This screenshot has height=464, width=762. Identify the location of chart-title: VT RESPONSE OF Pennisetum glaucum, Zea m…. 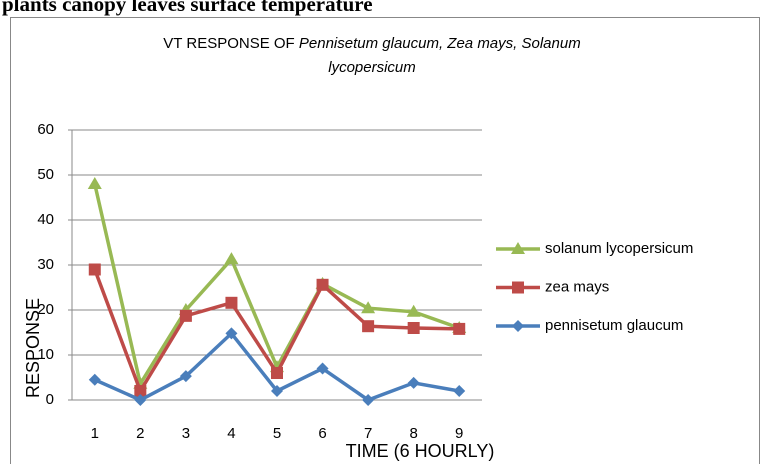
(371, 43).